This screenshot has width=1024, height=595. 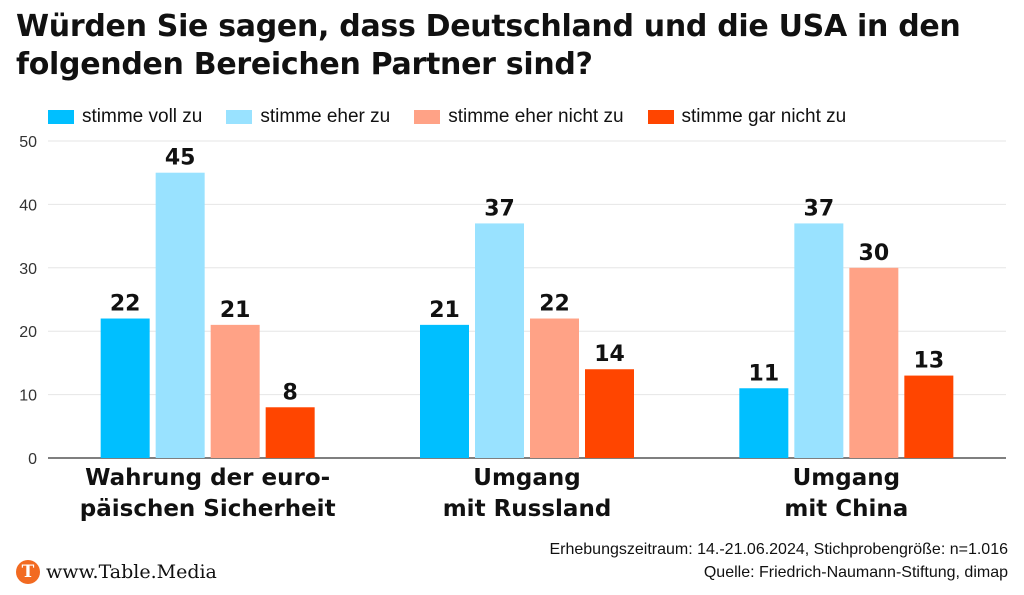 What do you see at coordinates (32, 459) in the screenshot?
I see `y-tick-label-0: 0` at bounding box center [32, 459].